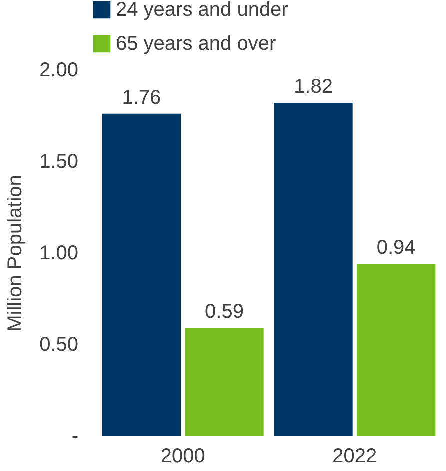 This screenshot has height=471, width=446. I want to click on y-axis-title: Million Population, so click(15, 253).